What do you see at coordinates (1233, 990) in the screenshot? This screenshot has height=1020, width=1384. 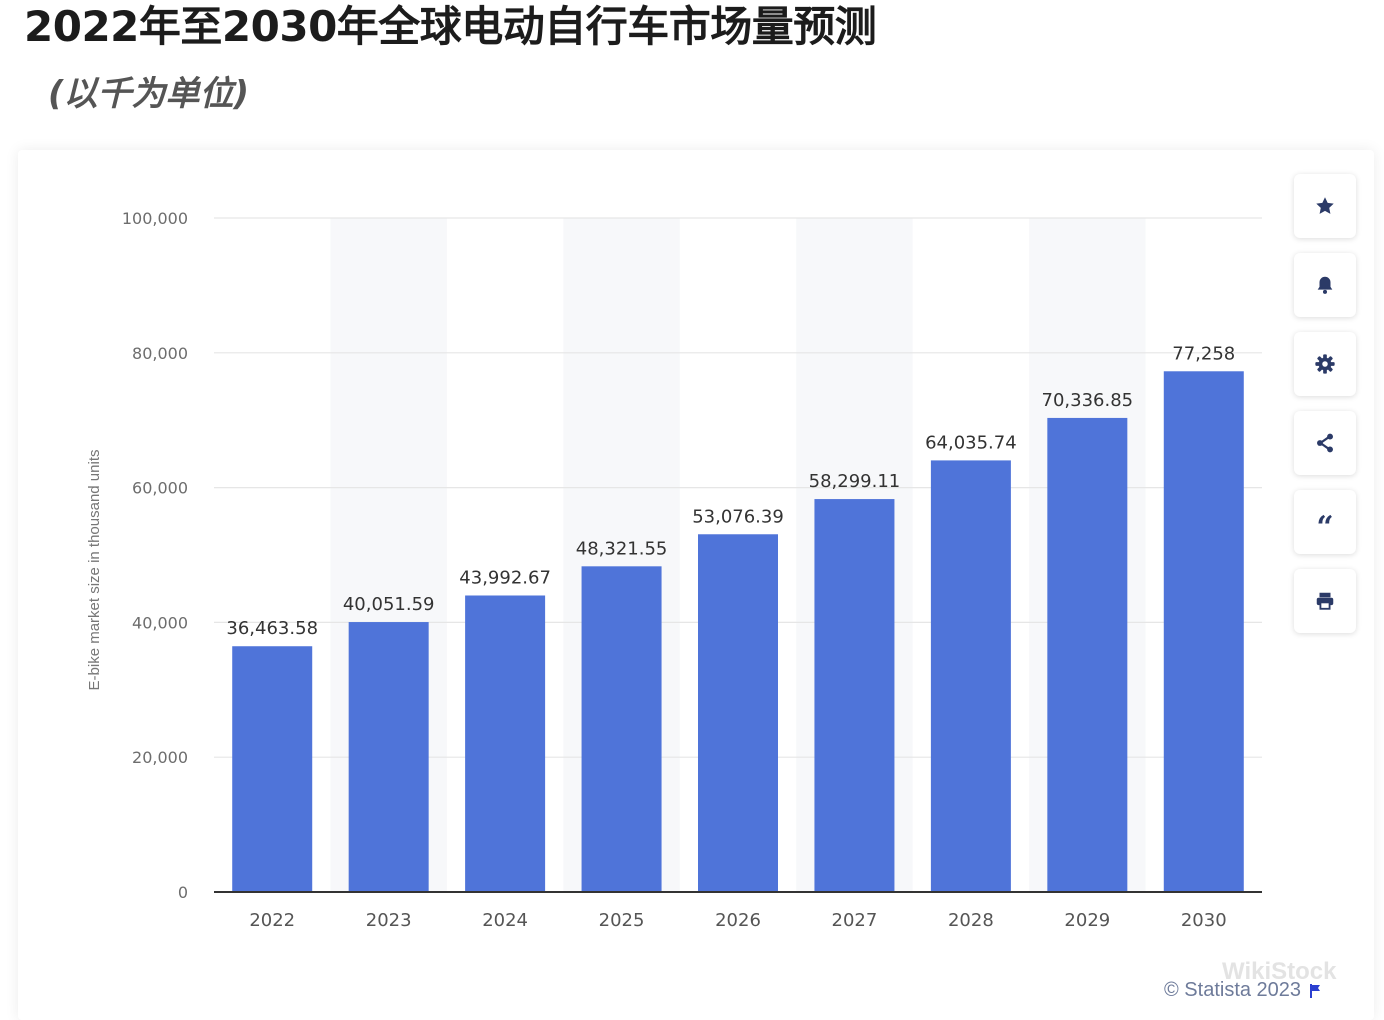 I see `credit-text: © Statista 2023` at bounding box center [1233, 990].